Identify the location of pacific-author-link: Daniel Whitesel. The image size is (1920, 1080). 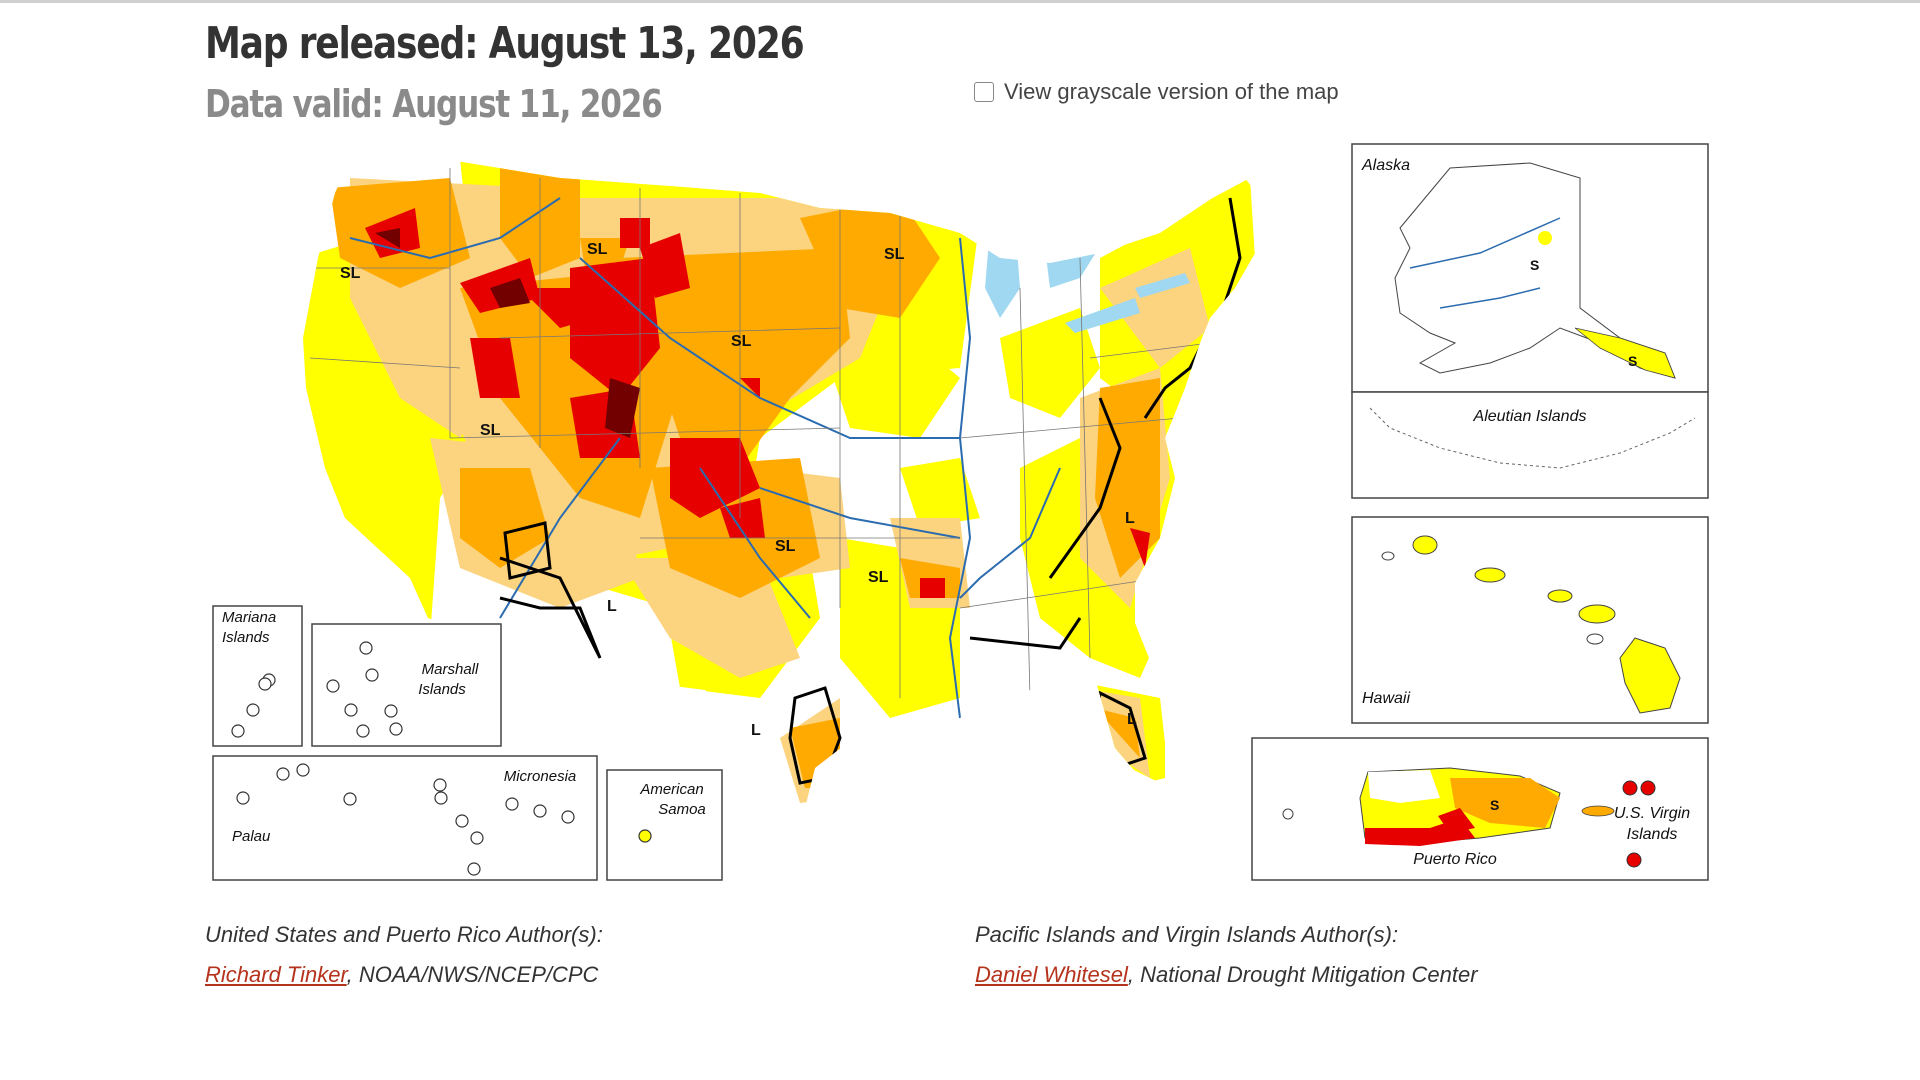
(1051, 974).